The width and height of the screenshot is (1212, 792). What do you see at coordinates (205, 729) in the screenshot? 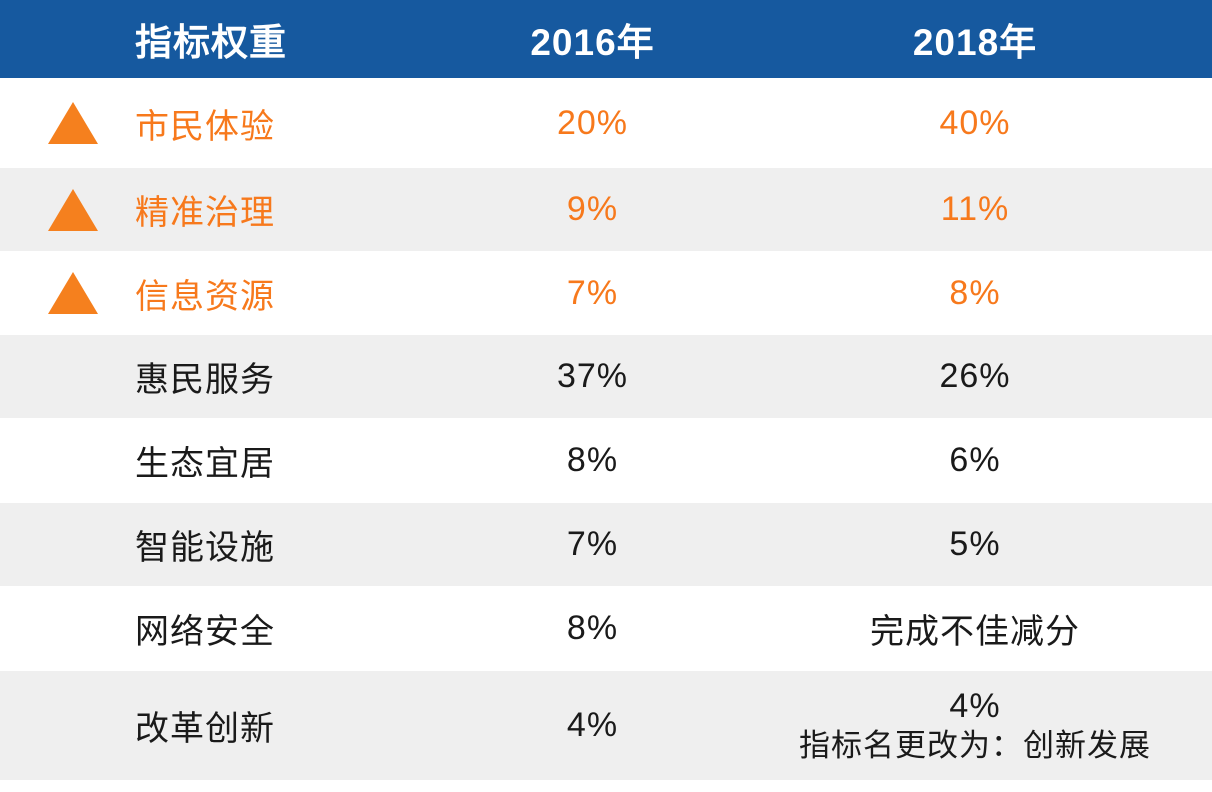
I see `row-label: 改革创新` at bounding box center [205, 729].